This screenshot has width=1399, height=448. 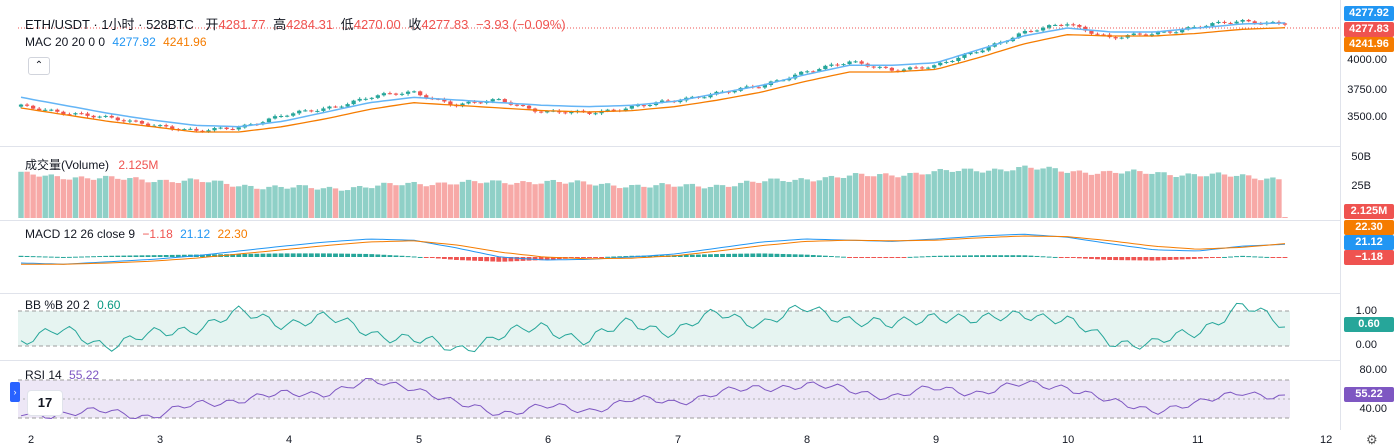 I want to click on rsi-line, so click(x=653, y=398).